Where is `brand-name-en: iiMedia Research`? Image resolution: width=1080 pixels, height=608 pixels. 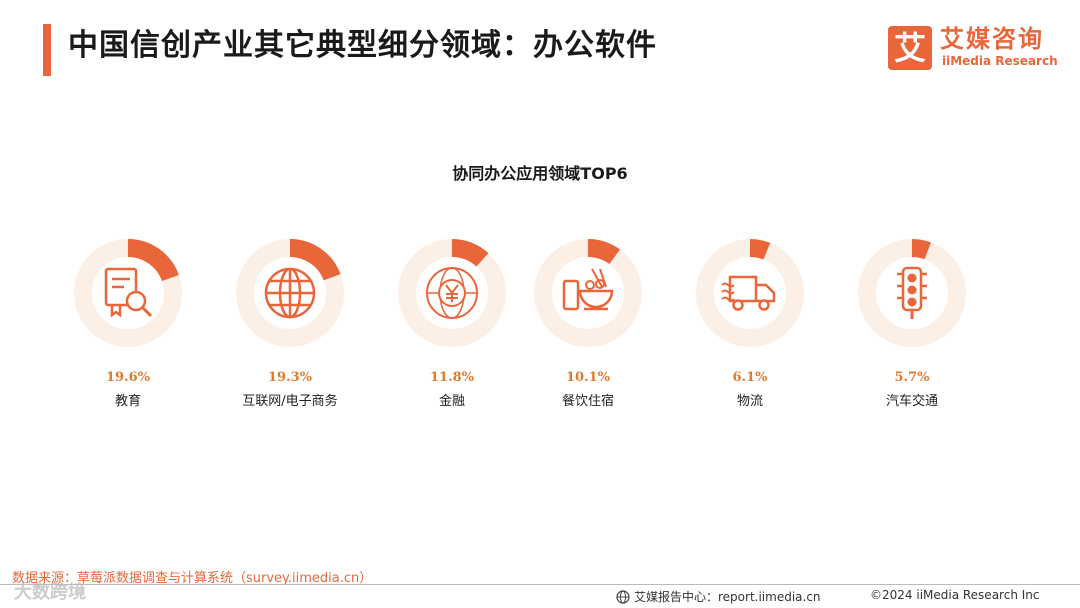
brand-name-en: iiMedia Research is located at coordinates (1000, 61).